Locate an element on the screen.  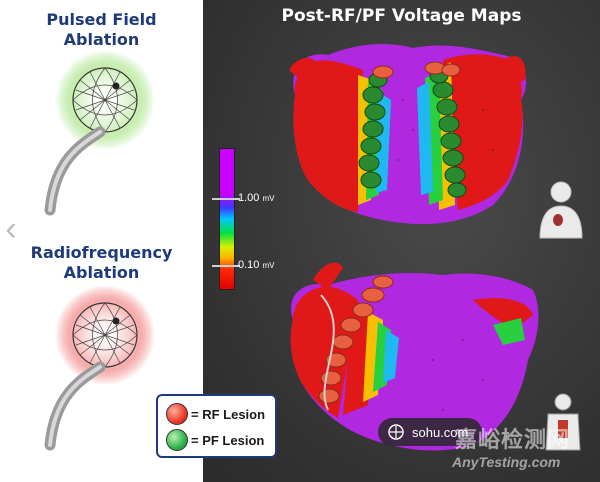
legend-rf-row: = RF Lesion is located at coordinates (215, 414).